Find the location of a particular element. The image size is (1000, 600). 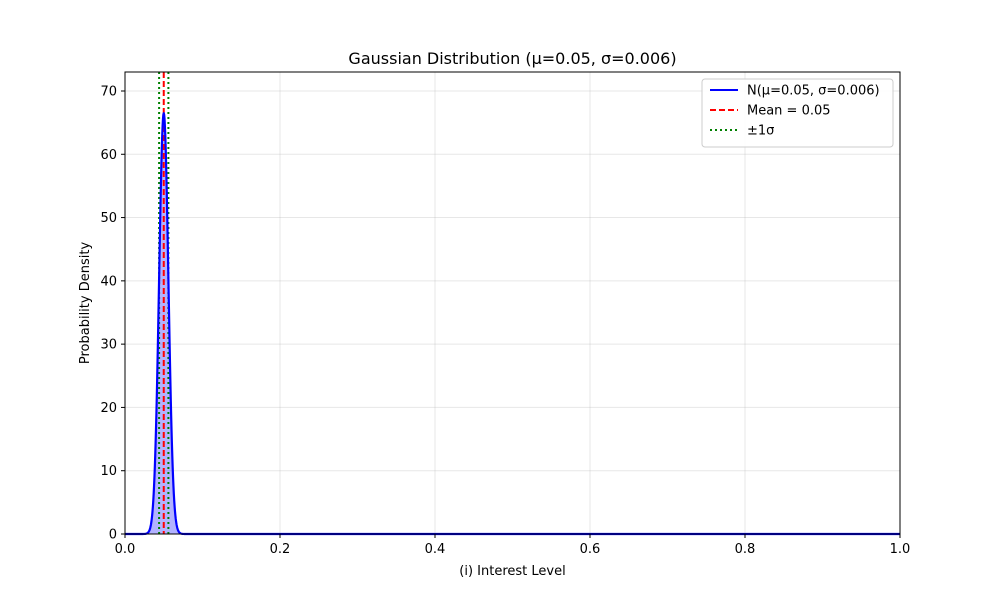

y-tick-label: 40 is located at coordinates (108, 281).